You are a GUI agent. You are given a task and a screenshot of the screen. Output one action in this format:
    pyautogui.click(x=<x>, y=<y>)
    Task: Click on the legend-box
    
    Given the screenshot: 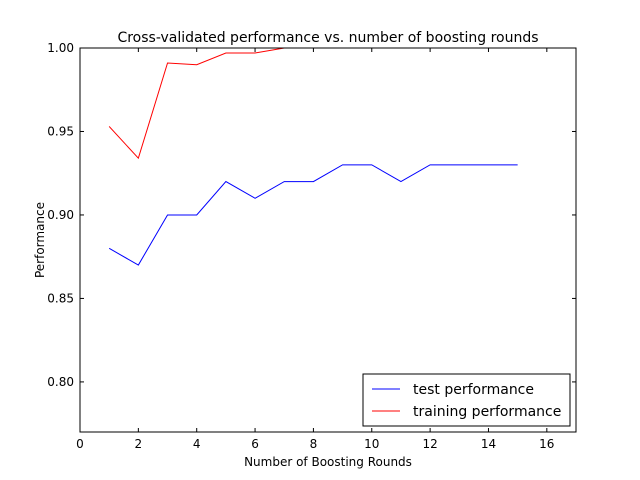 What is the action you would take?
    pyautogui.click(x=466, y=400)
    